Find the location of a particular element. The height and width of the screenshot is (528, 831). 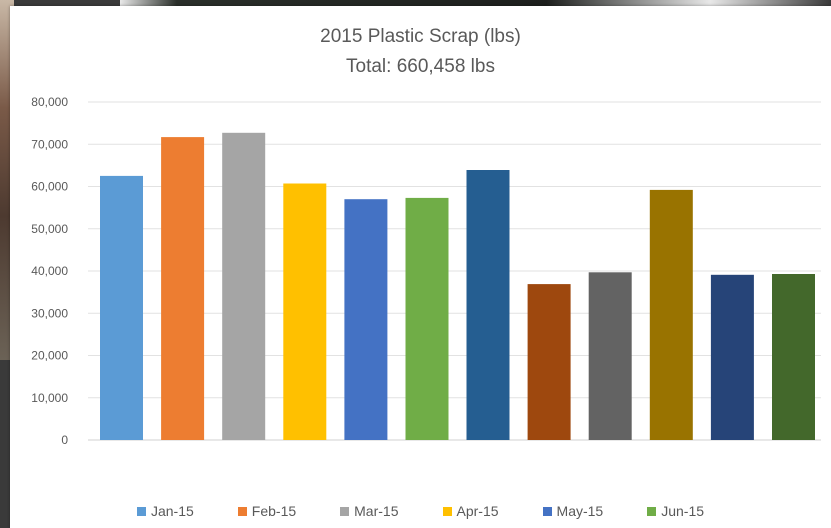

chart-subtitle: Total: 660,458 lbs is located at coordinates (420, 66).